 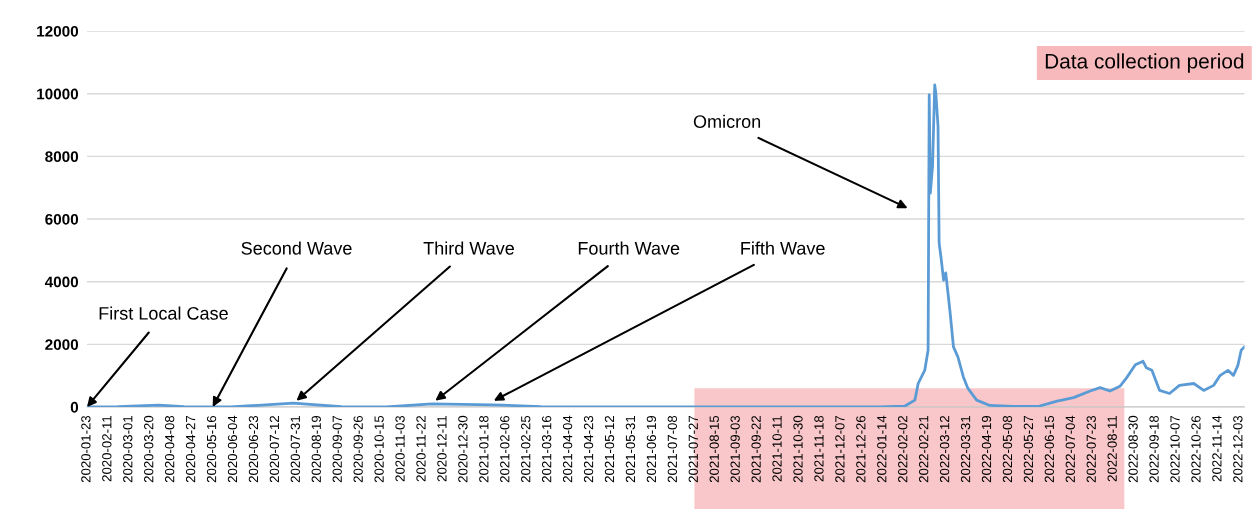 I want to click on x-tick-label: 2020-10-15, so click(x=379, y=449).